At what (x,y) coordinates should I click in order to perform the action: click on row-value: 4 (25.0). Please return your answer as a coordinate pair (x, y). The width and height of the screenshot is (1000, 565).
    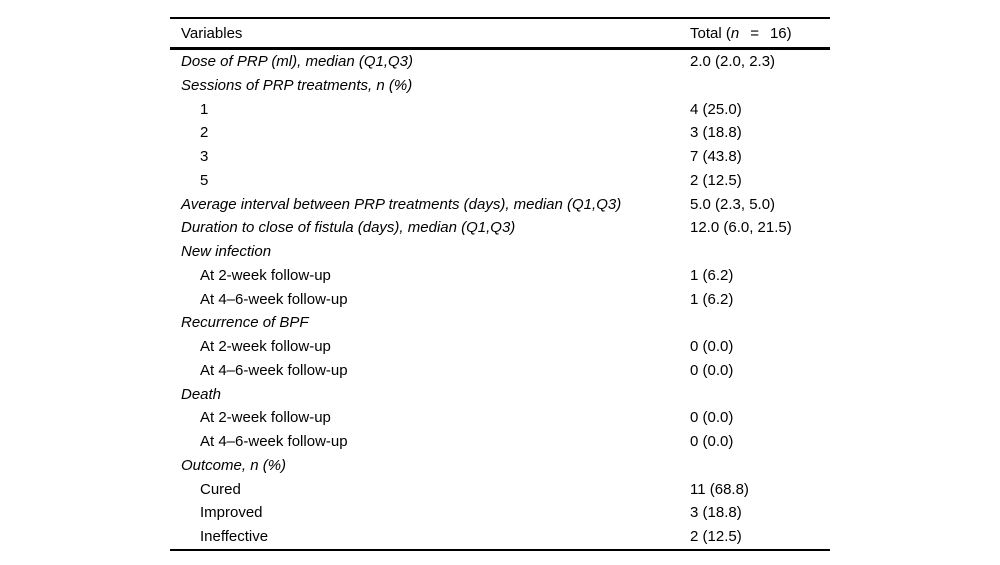
    Looking at the image, I should click on (716, 109).